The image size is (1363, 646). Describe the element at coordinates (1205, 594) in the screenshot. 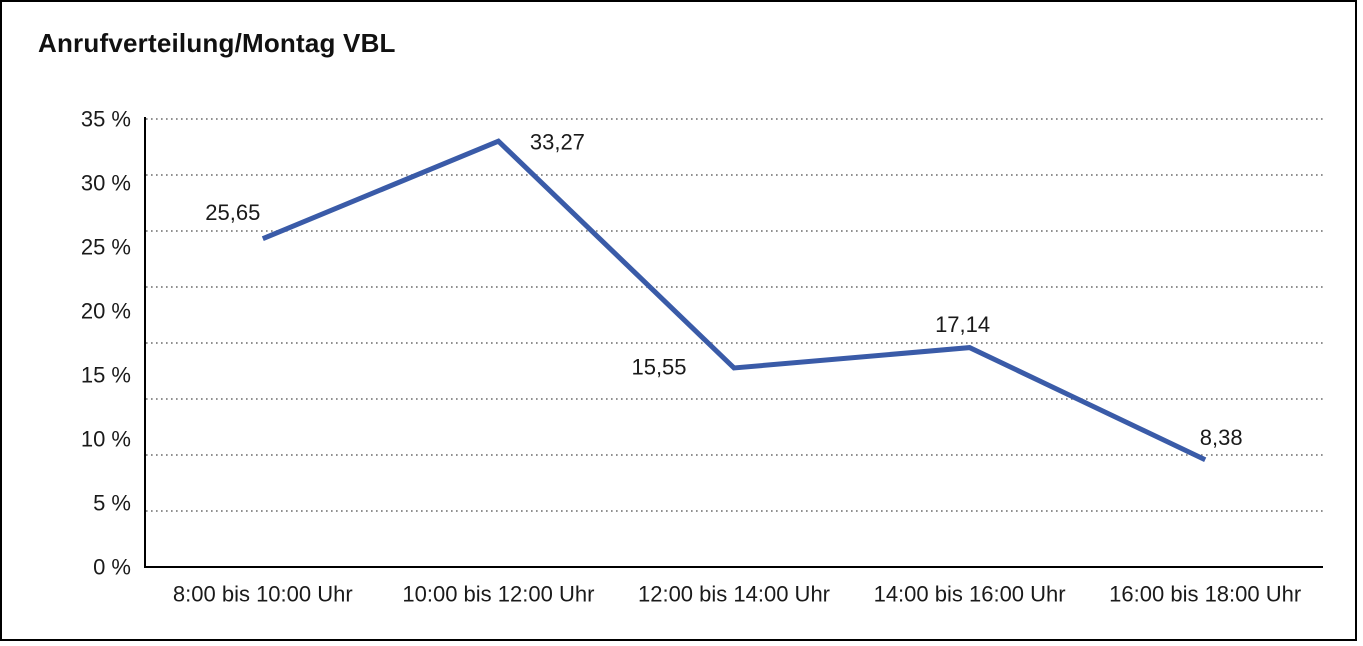

I see `x-tick-label: 16:00 bis 18:00 Uhr` at that location.